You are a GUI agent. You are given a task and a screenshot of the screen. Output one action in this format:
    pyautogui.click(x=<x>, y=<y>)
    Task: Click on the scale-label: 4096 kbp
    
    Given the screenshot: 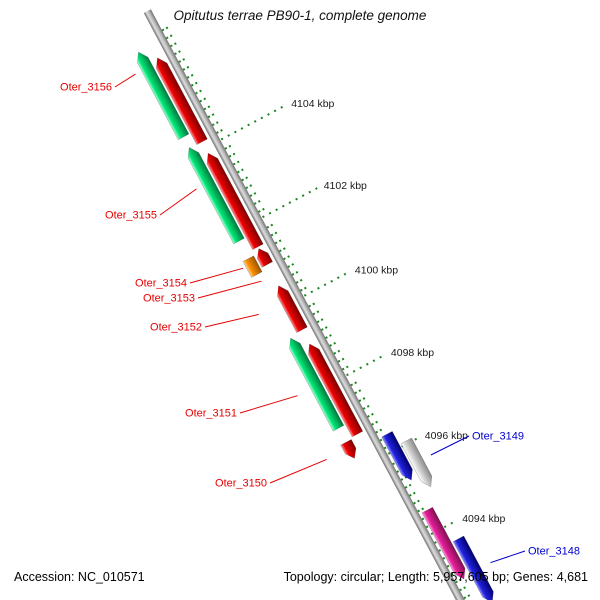 What is the action you would take?
    pyautogui.click(x=446, y=436)
    